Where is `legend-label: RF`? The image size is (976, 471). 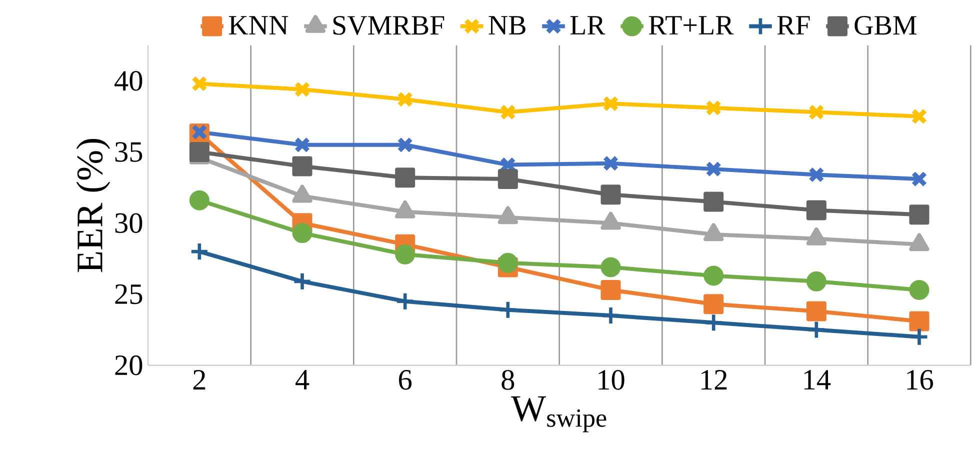
legend-label: RF is located at coordinates (793, 25).